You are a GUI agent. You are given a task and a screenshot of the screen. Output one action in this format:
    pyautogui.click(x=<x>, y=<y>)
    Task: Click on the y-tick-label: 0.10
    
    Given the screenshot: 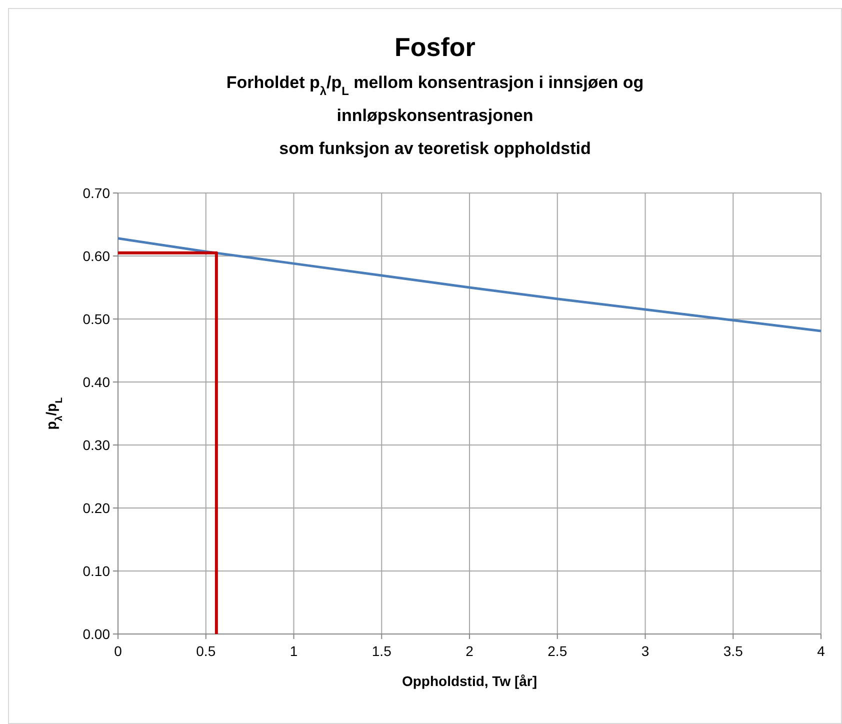 What is the action you would take?
    pyautogui.click(x=96, y=570)
    